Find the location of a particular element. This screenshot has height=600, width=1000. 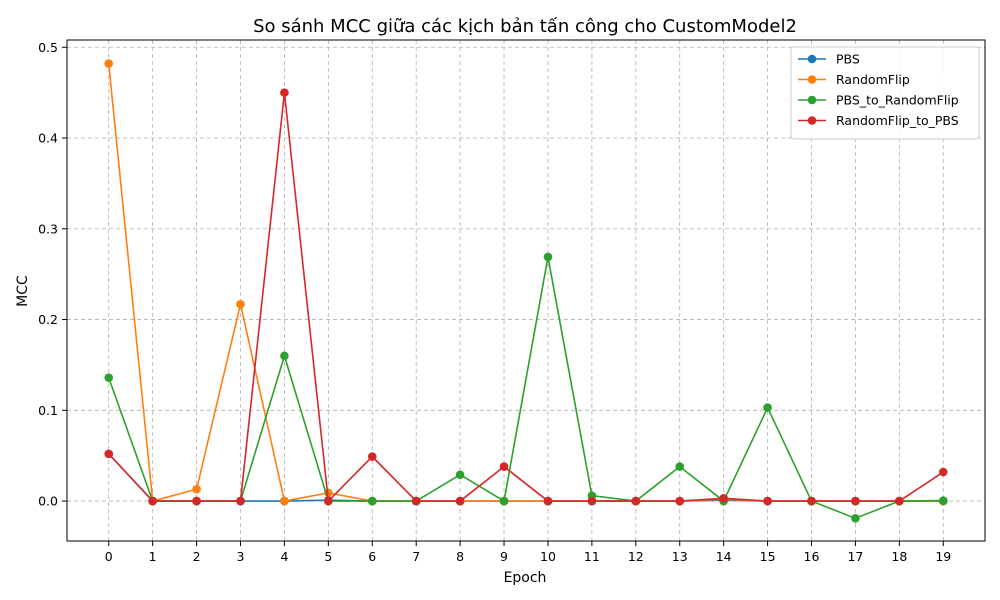

x-tick-label: 2 is located at coordinates (197, 556).